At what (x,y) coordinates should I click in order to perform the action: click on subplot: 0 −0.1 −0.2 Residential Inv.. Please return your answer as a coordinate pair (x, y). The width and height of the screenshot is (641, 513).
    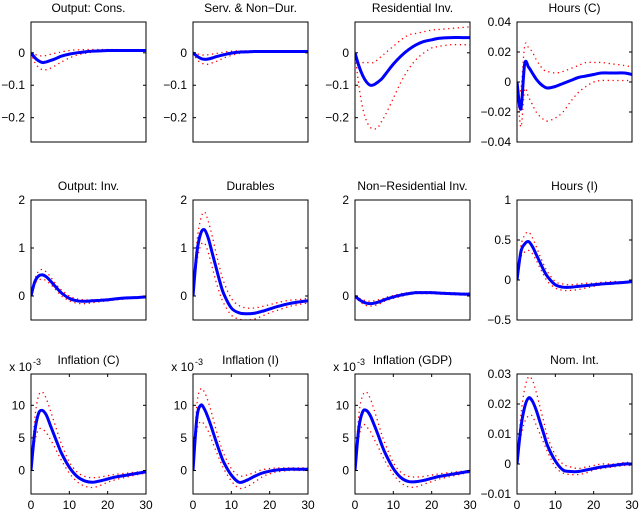
    Looking at the image, I should click on (398, 72).